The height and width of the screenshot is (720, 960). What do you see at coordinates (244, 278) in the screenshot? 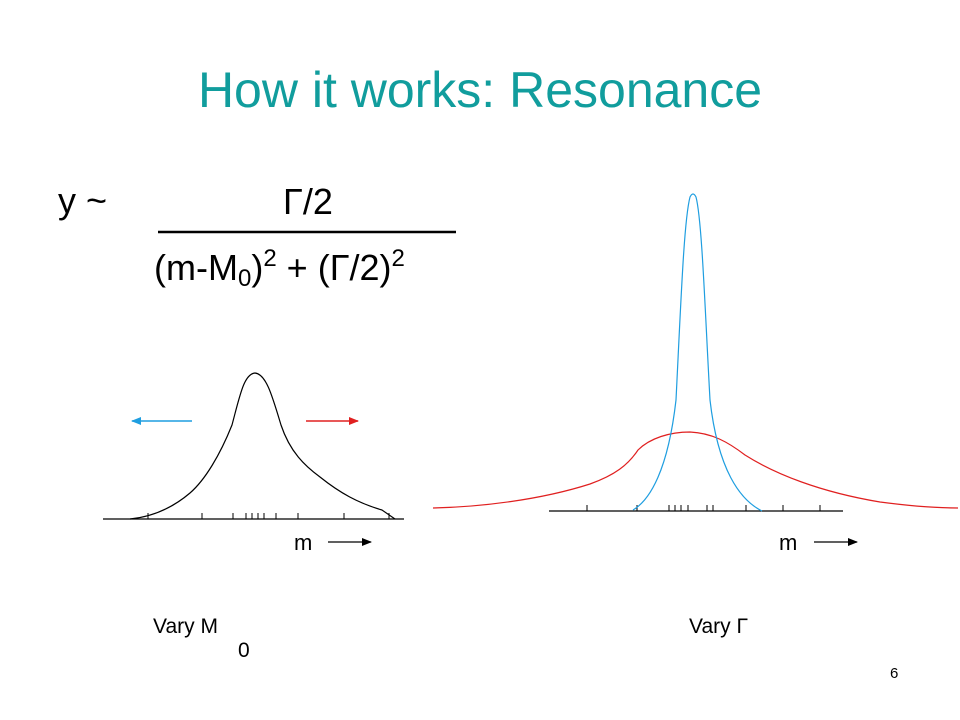
I see `den-sub: 0` at bounding box center [244, 278].